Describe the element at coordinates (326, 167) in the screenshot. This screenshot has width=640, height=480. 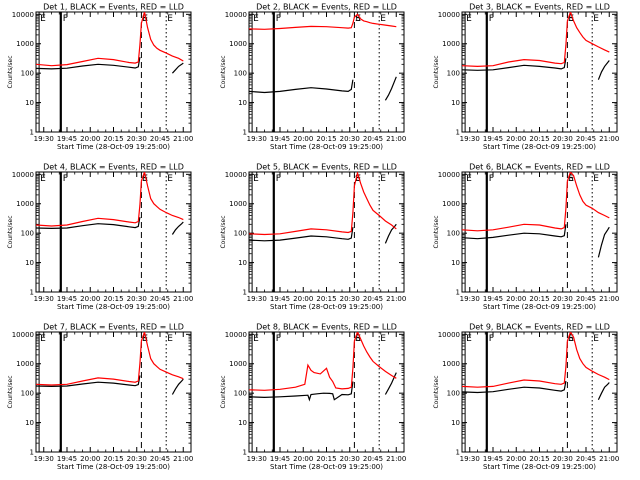
I see `panel-title: Det 5, BLACK = Events, RED = LLD` at that location.